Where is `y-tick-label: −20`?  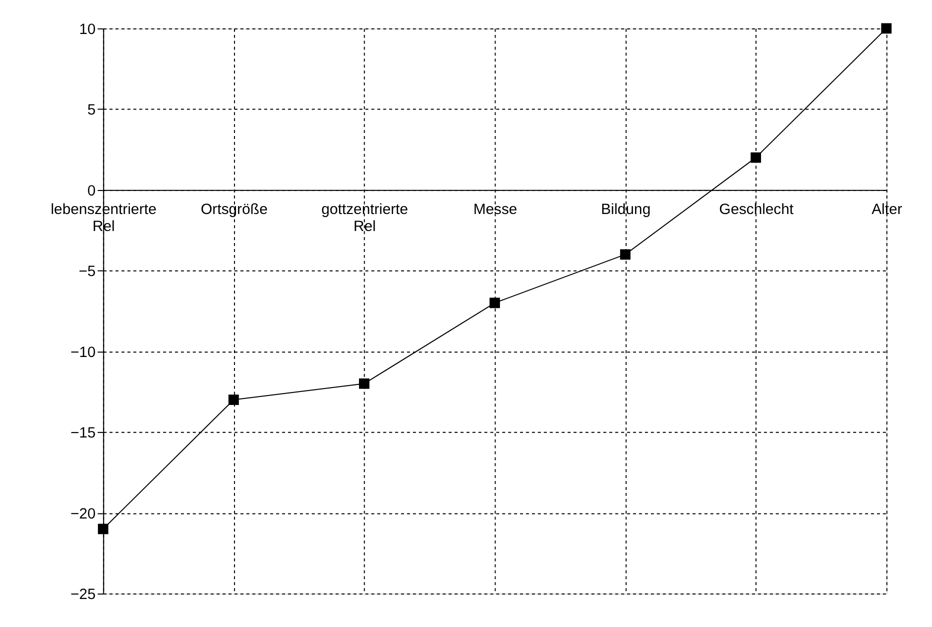 y-tick-label: −20 is located at coordinates (83, 514).